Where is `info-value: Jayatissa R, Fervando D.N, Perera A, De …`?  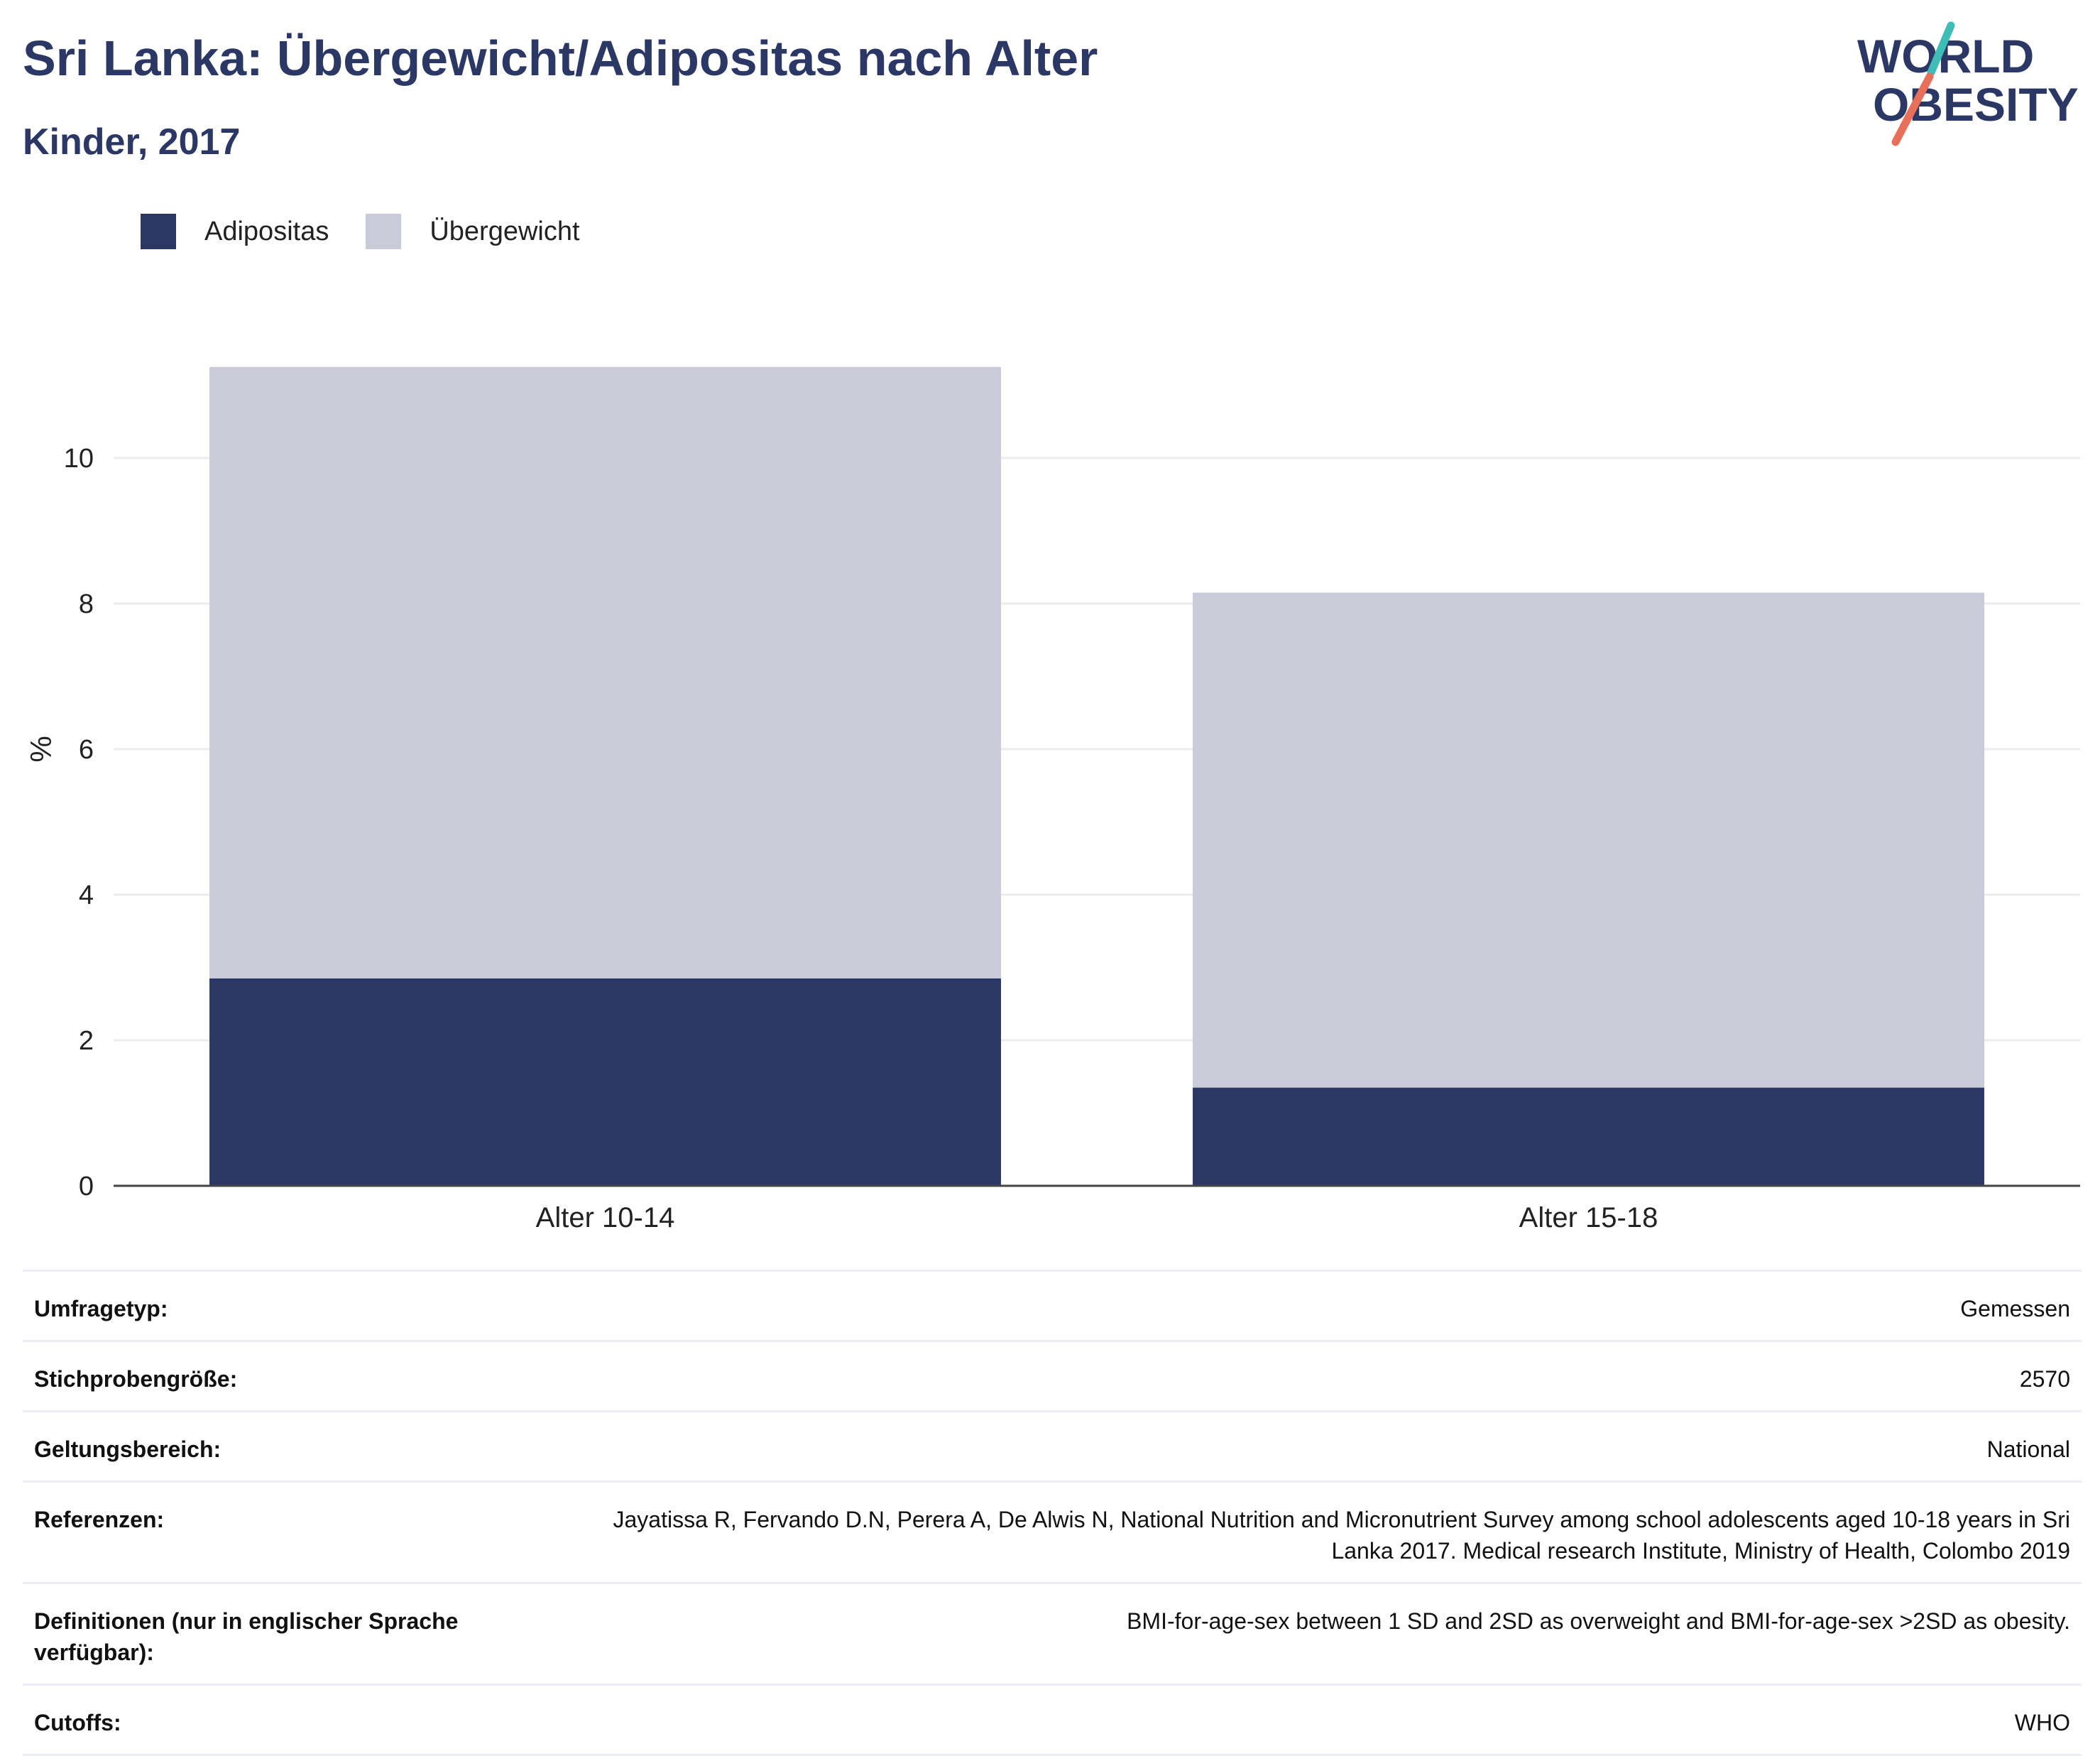
info-value: Jayatissa R, Fervando D.N, Perera A, De … is located at coordinates (1341, 1535).